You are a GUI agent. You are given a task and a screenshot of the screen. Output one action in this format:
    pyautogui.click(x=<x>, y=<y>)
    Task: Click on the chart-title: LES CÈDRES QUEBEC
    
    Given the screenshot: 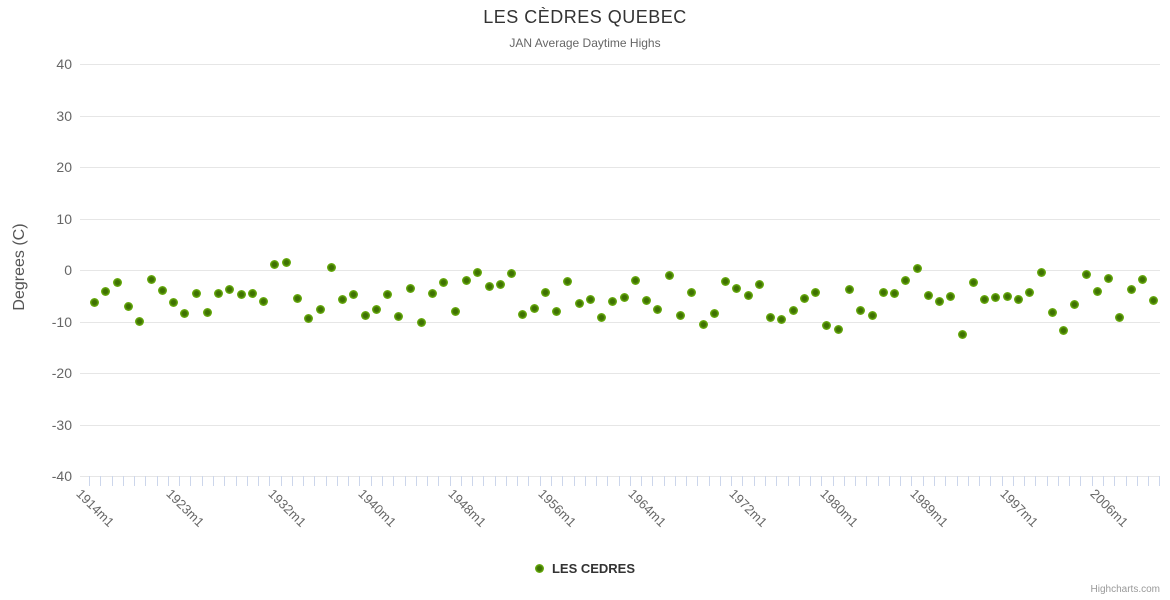 What is the action you would take?
    pyautogui.click(x=585, y=17)
    